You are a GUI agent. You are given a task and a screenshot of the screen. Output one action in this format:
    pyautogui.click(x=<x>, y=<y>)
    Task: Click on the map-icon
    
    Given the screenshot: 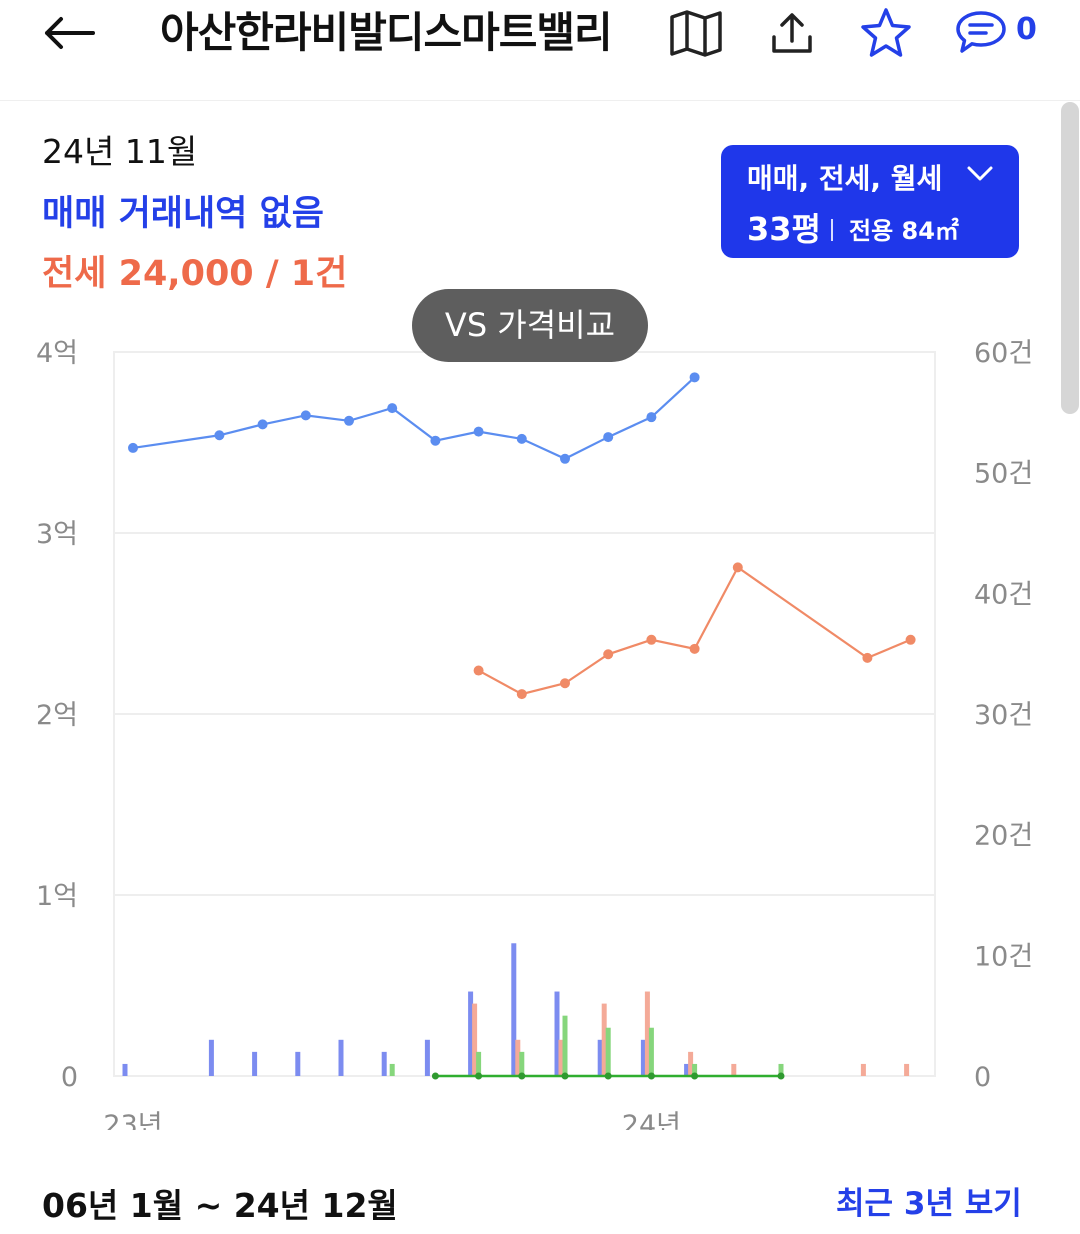 What is the action you would take?
    pyautogui.click(x=696, y=33)
    